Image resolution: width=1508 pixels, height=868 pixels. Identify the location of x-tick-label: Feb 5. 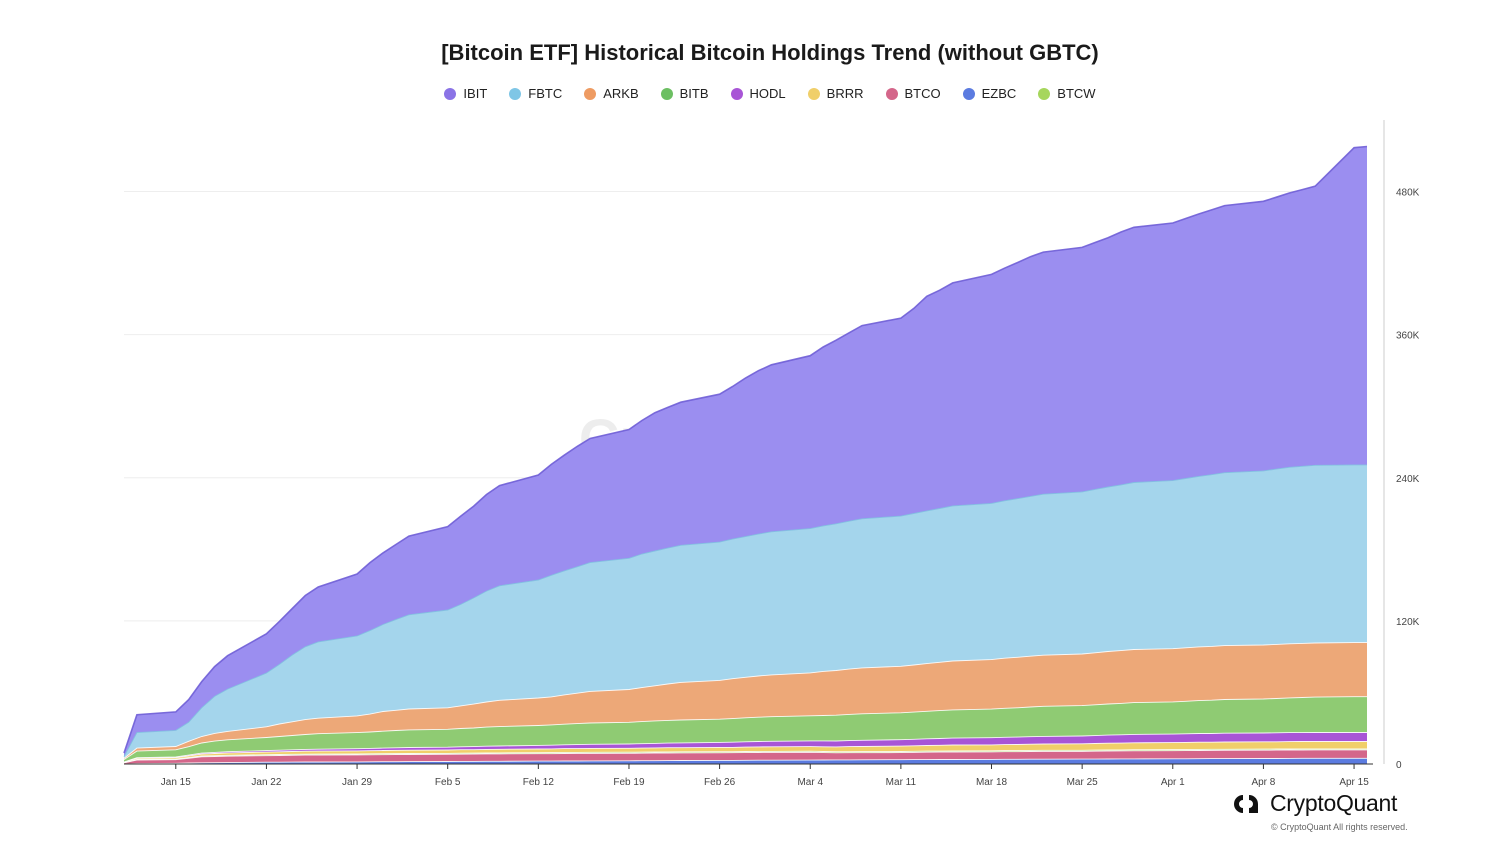
(448, 782).